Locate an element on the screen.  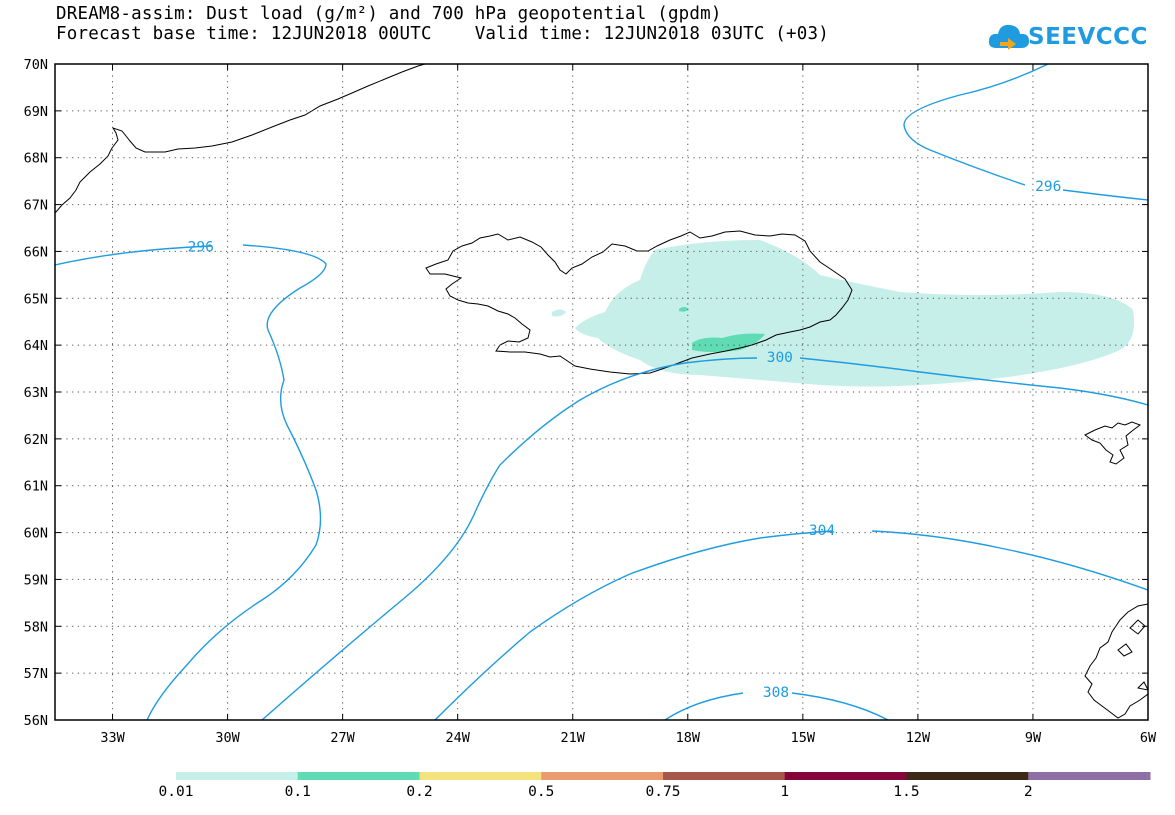
latitude-label: 59N is located at coordinates (36, 580).